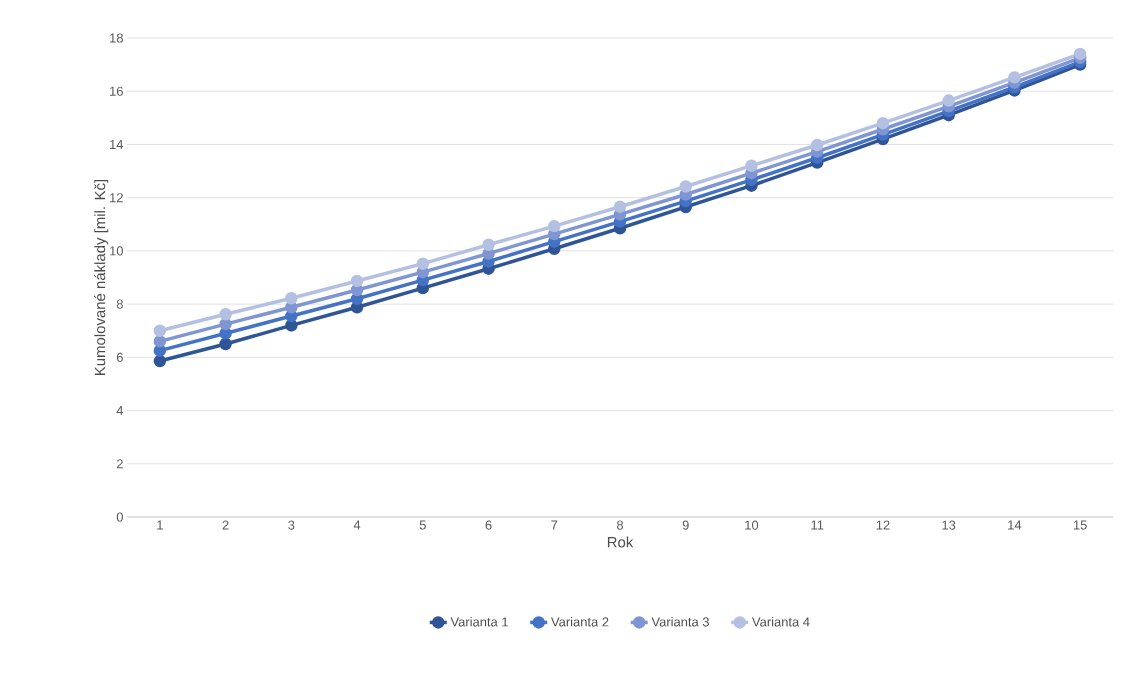 The height and width of the screenshot is (690, 1132). Describe the element at coordinates (160, 525) in the screenshot. I see `x-tick-label: 1` at that location.